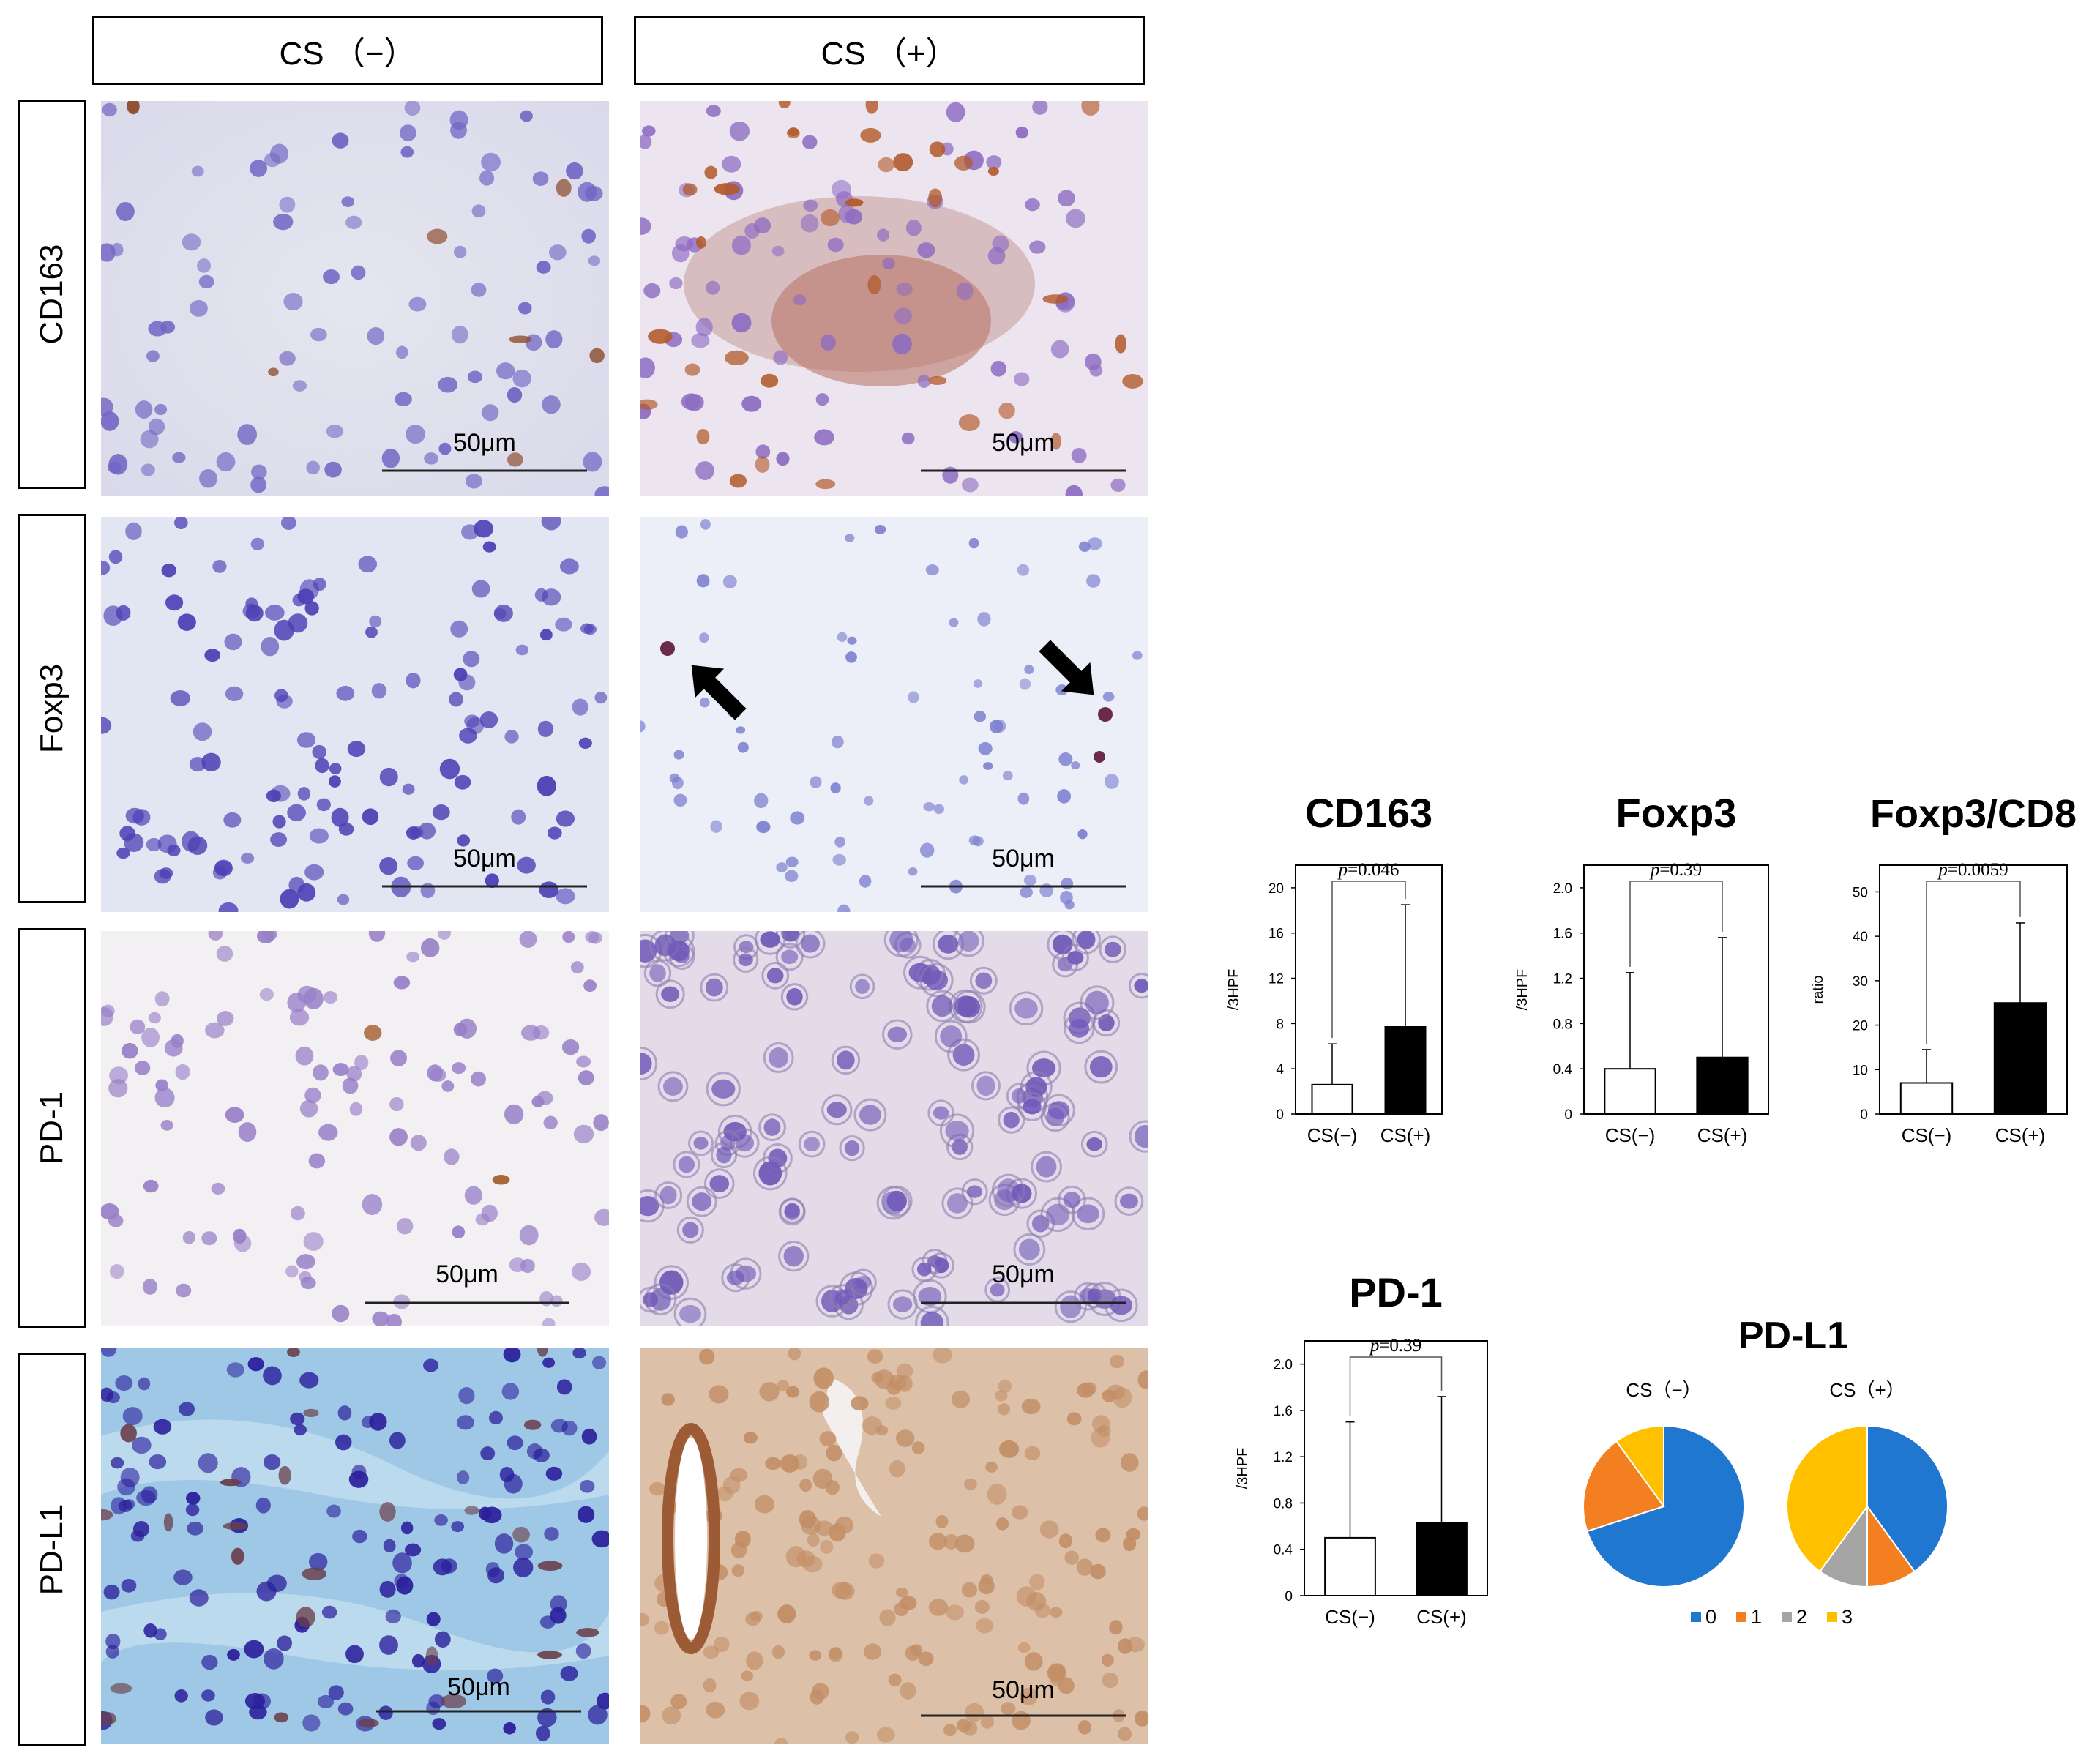 The height and width of the screenshot is (1764, 2089). Describe the element at coordinates (1860, 892) in the screenshot. I see `y-tick-label: 50` at that location.